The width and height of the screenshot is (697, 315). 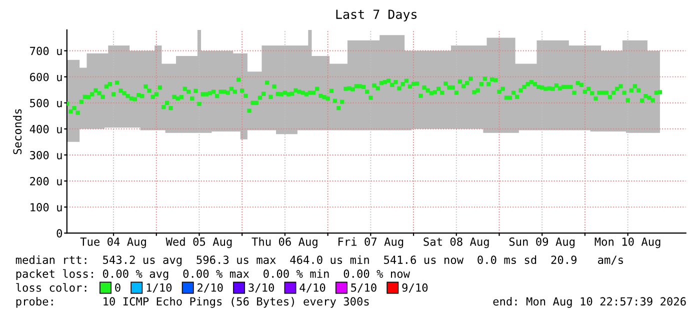 I want to click on y-tick-label: 600 u, so click(x=46, y=77).